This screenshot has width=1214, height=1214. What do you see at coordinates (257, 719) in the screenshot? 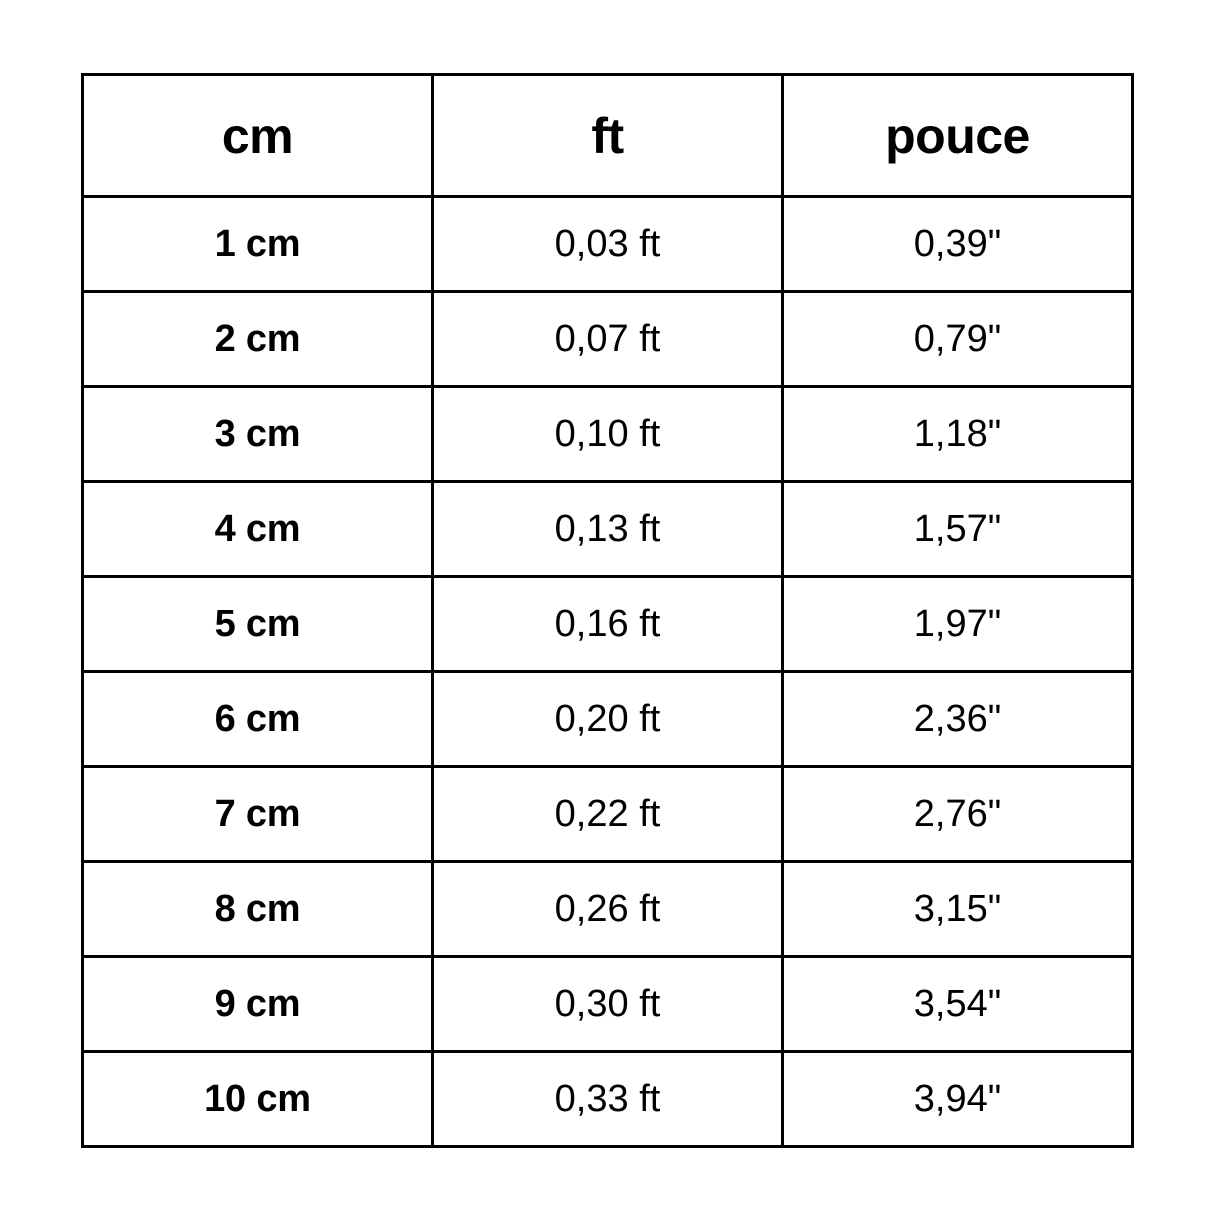
I see `cell-cm: 6 cm` at bounding box center [257, 719].